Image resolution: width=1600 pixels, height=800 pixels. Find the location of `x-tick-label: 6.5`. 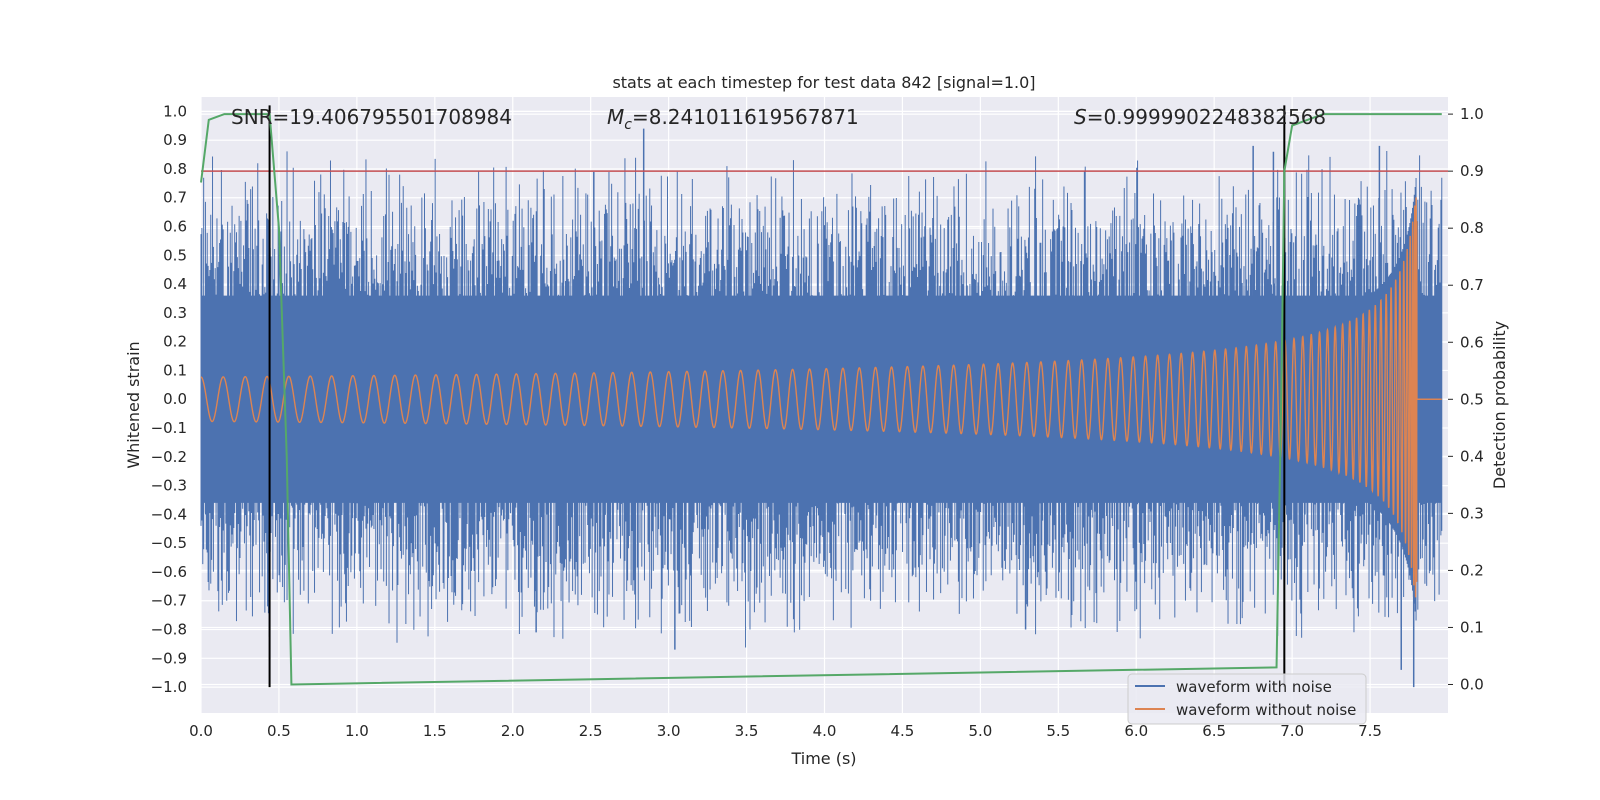

x-tick-label: 6.5 is located at coordinates (1214, 731).